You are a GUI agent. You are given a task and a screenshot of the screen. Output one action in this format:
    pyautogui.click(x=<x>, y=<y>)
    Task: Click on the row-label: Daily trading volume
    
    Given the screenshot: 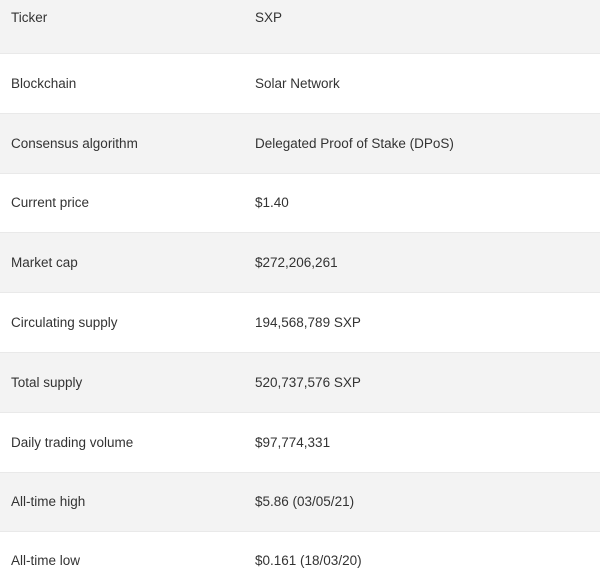 What is the action you would take?
    pyautogui.click(x=72, y=442)
    